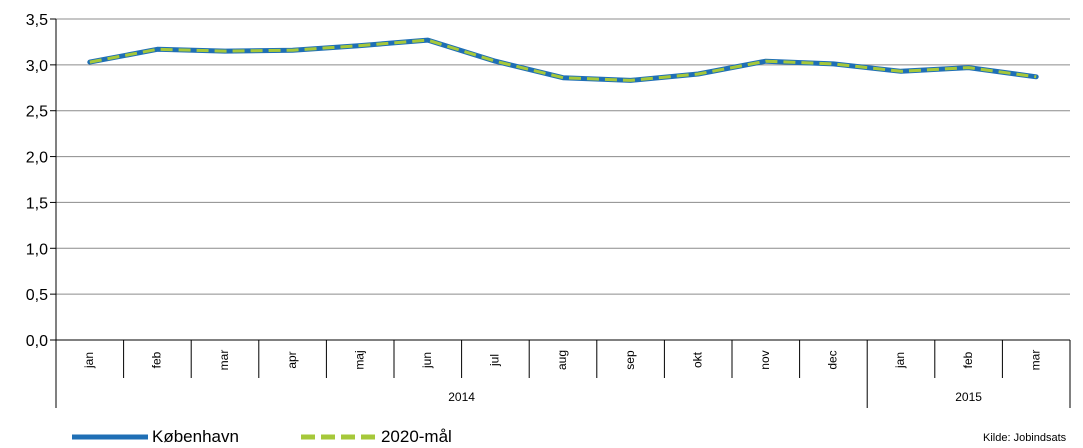  Describe the element at coordinates (37, 249) in the screenshot. I see `tick-label-y-2: 1,0` at that location.